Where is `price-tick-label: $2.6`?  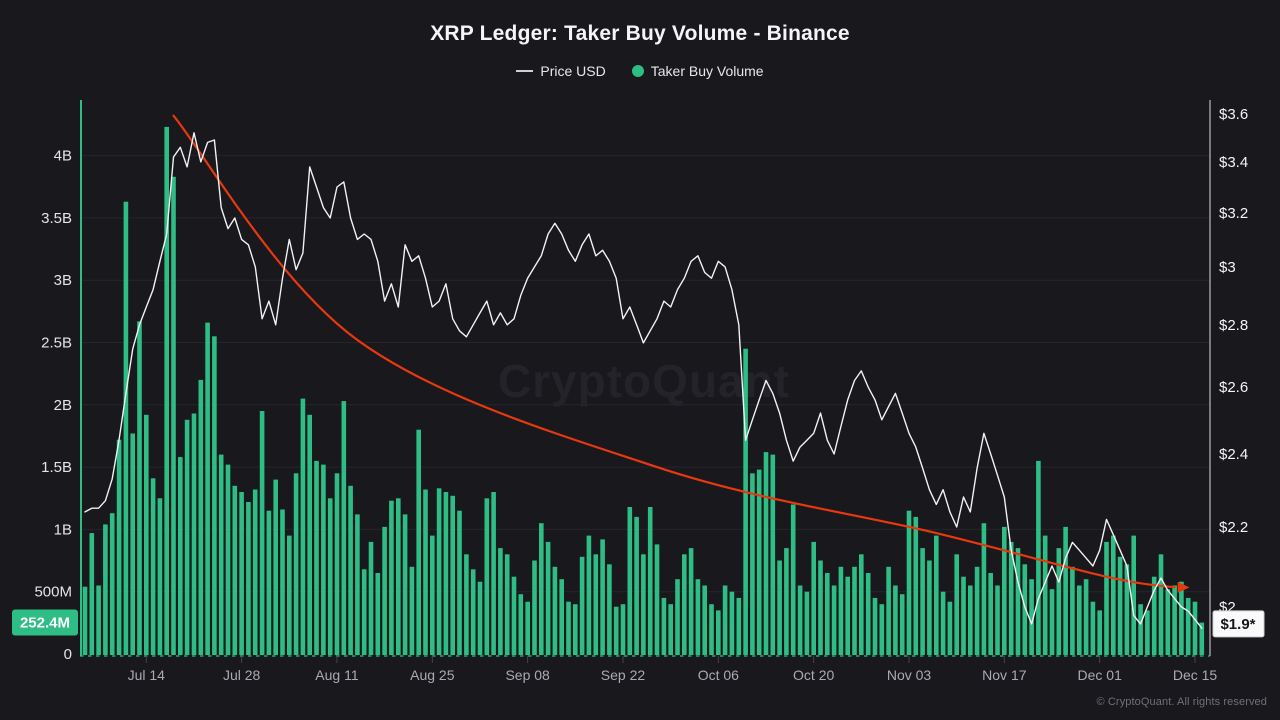 price-tick-label: $2.6 is located at coordinates (1233, 387).